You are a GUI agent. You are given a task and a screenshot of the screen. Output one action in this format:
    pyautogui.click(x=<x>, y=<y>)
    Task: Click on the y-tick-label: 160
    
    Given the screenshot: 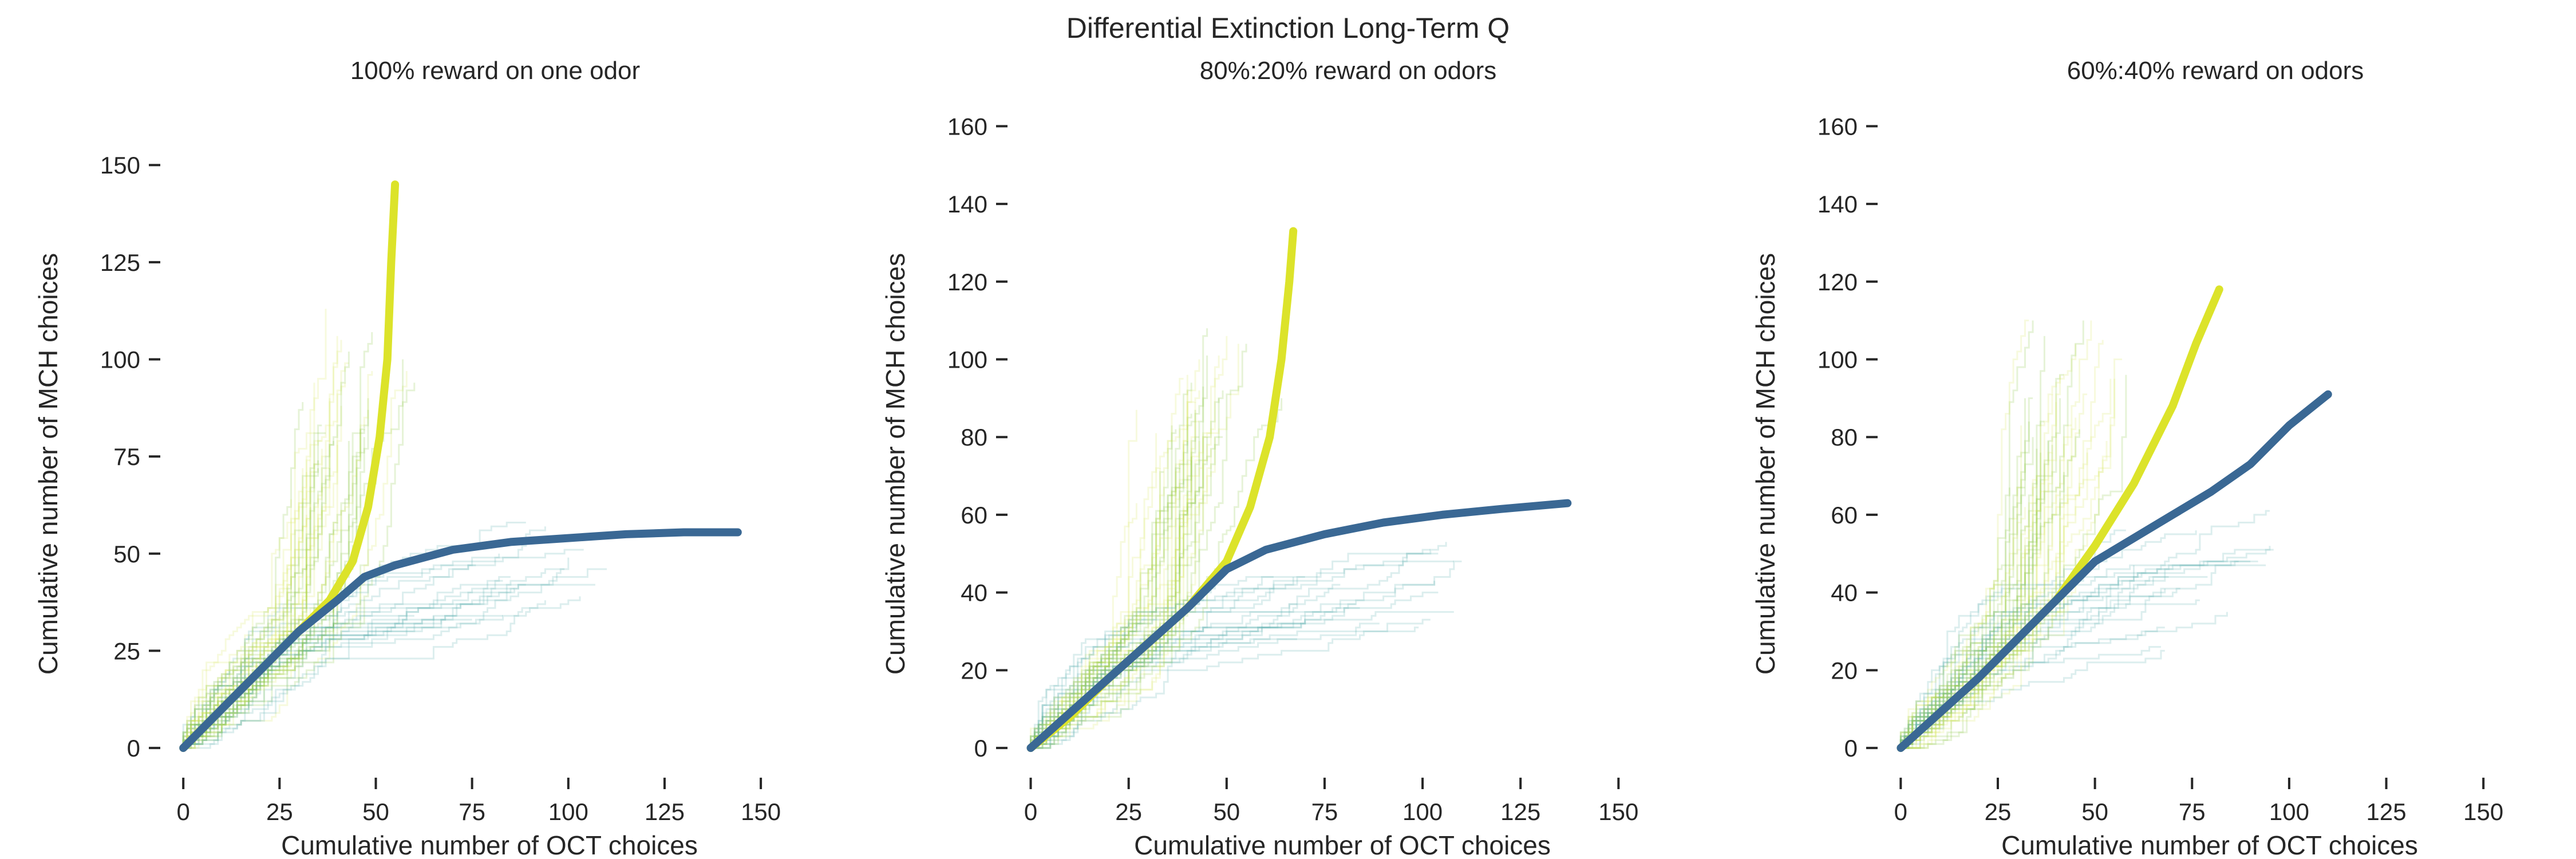 What is the action you would take?
    pyautogui.click(x=1838, y=127)
    